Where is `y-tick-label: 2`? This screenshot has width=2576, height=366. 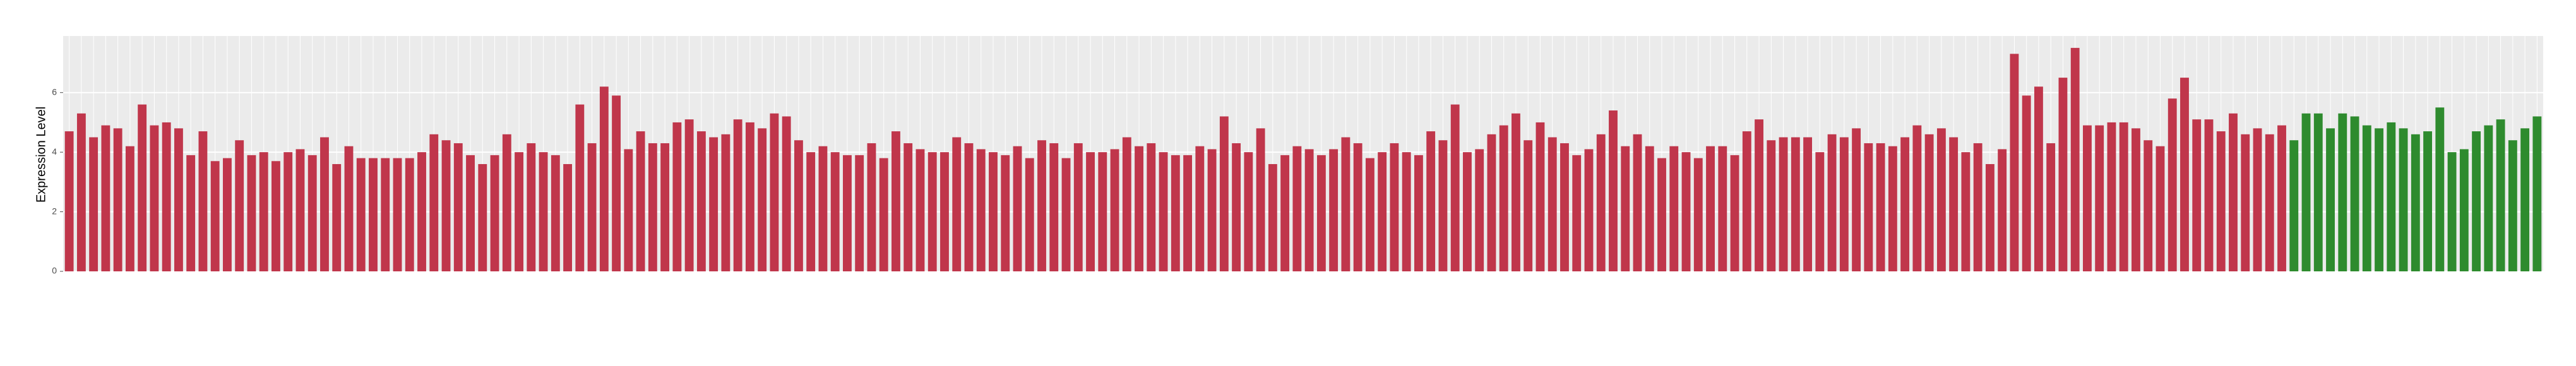
y-tick-label: 2 is located at coordinates (54, 211).